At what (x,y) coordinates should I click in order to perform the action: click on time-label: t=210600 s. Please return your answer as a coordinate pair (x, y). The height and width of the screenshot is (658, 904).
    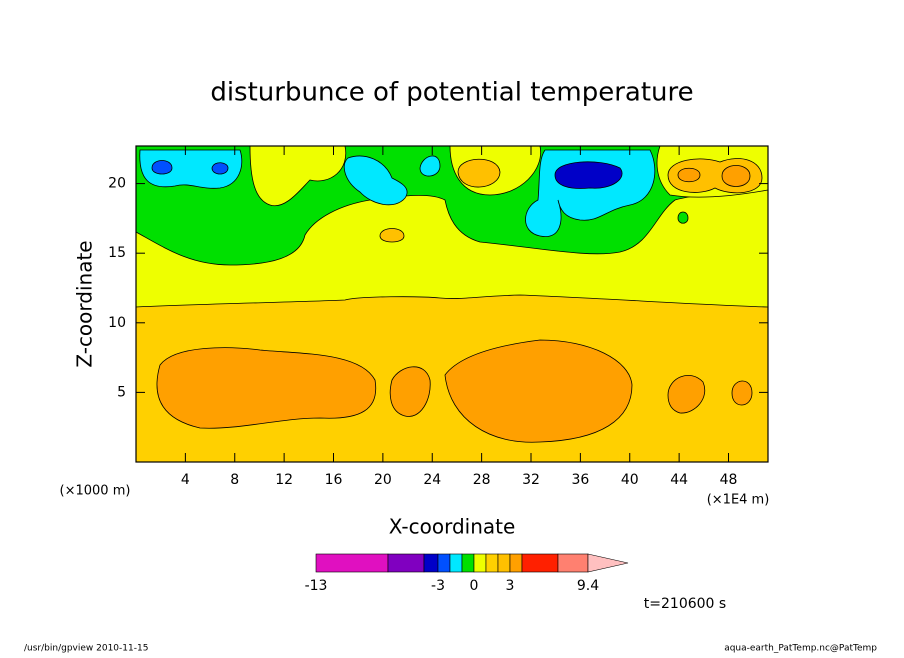
    Looking at the image, I should click on (685, 604).